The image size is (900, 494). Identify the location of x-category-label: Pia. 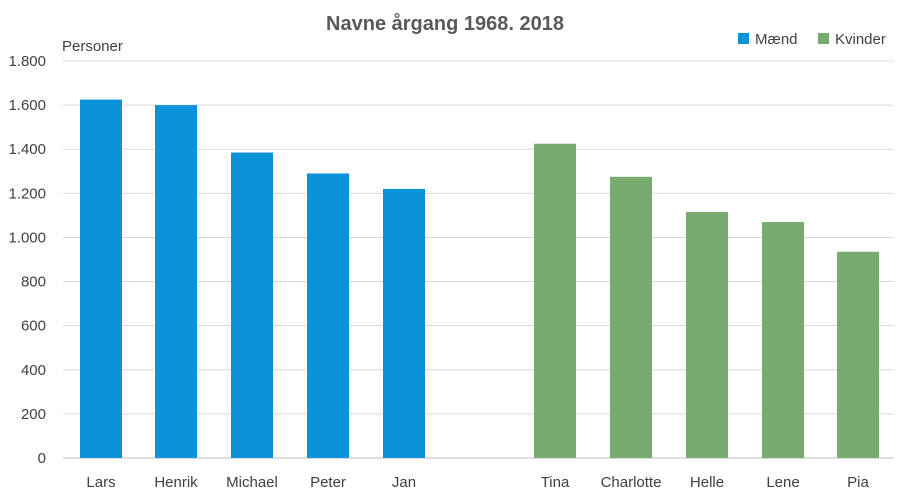
(858, 482).